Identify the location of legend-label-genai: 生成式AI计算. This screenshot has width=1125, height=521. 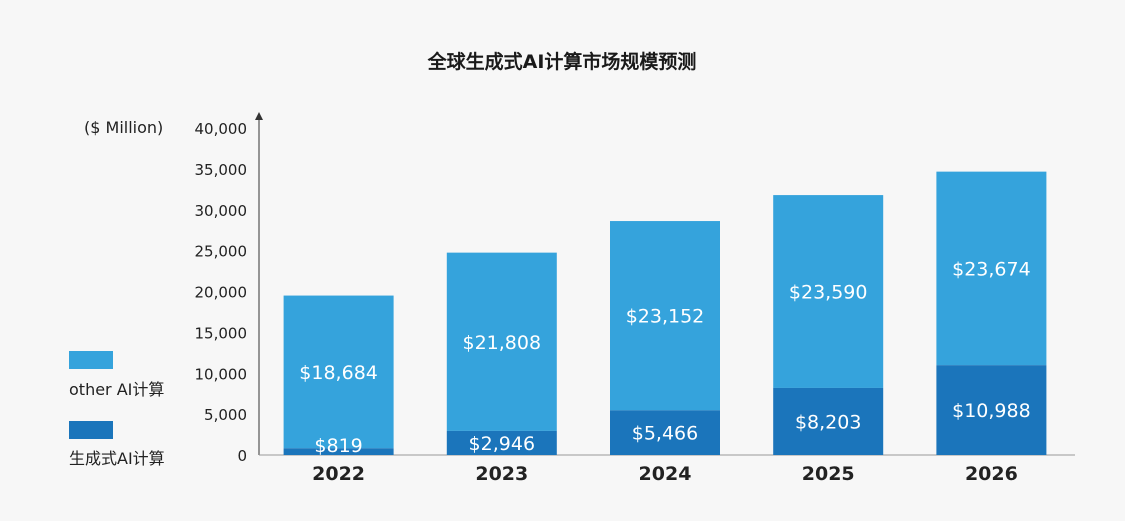
(117, 458).